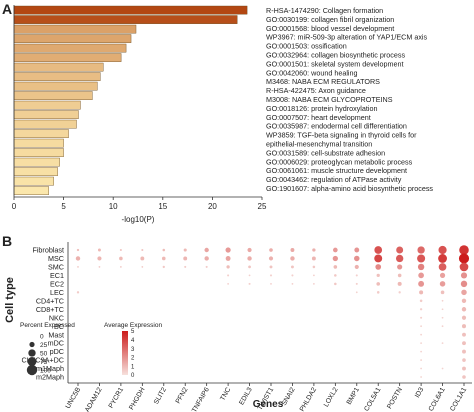 The height and width of the screenshot is (412, 474). I want to click on term-label: GO:0018126: protein hydroxylation, so click(321, 108).